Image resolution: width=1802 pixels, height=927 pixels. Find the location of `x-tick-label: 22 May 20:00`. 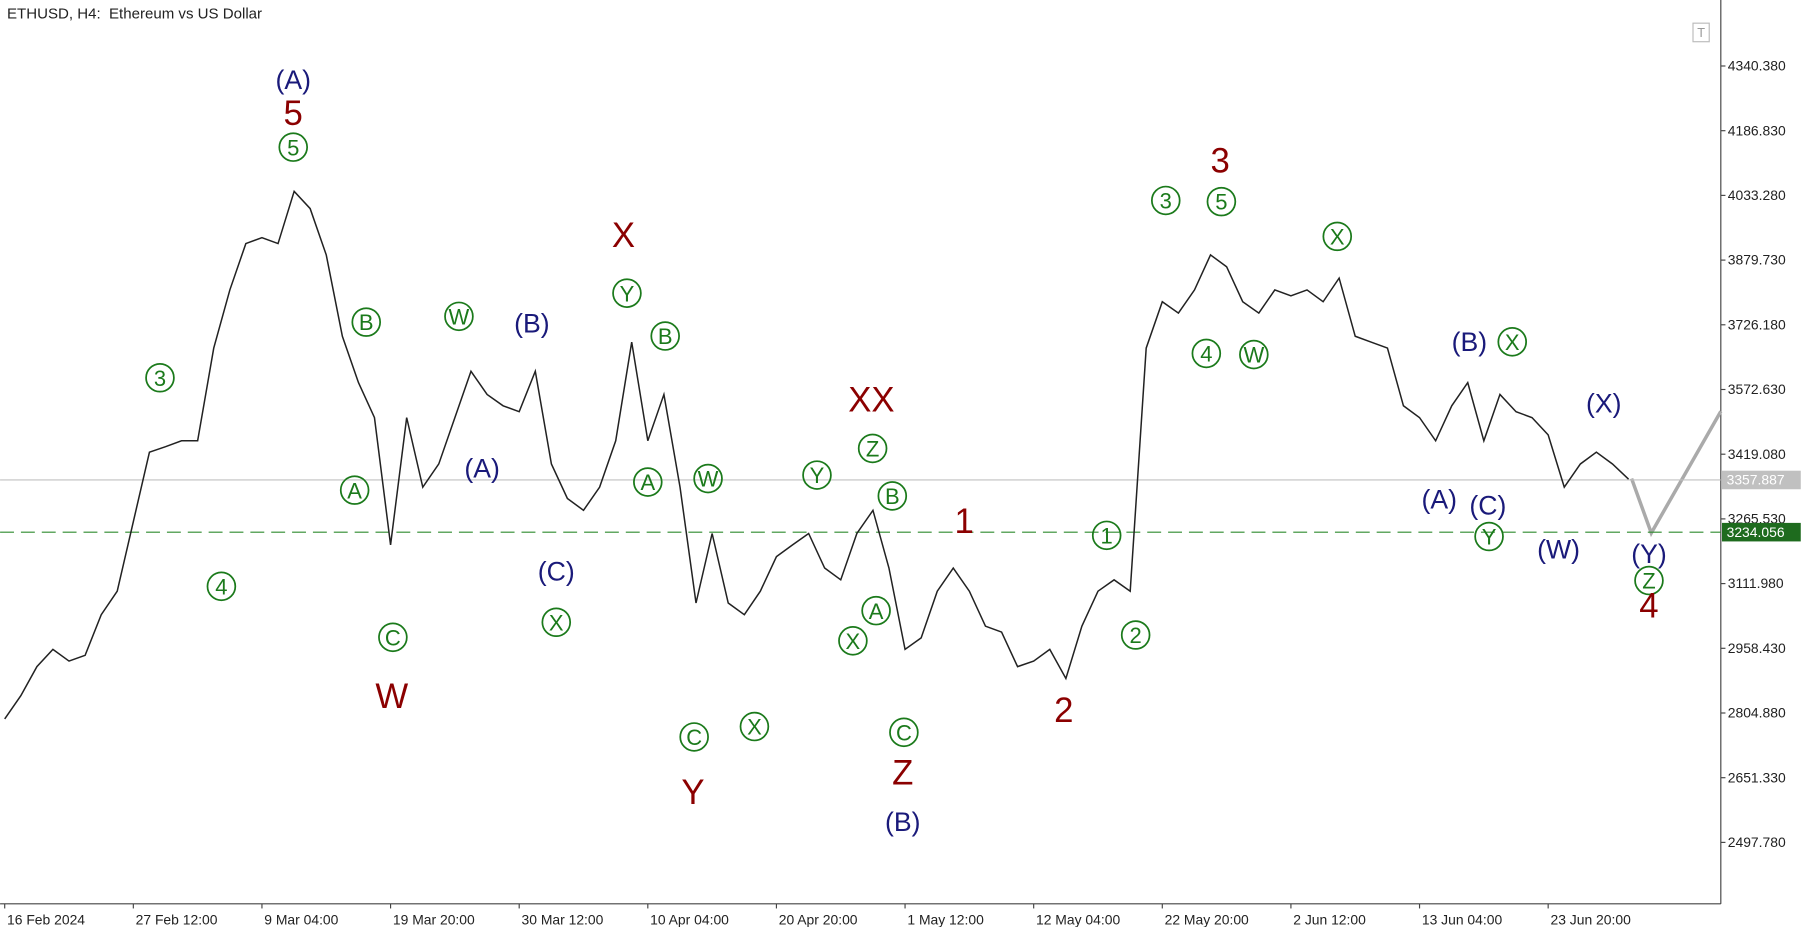

x-tick-label: 22 May 20:00 is located at coordinates (1207, 919).